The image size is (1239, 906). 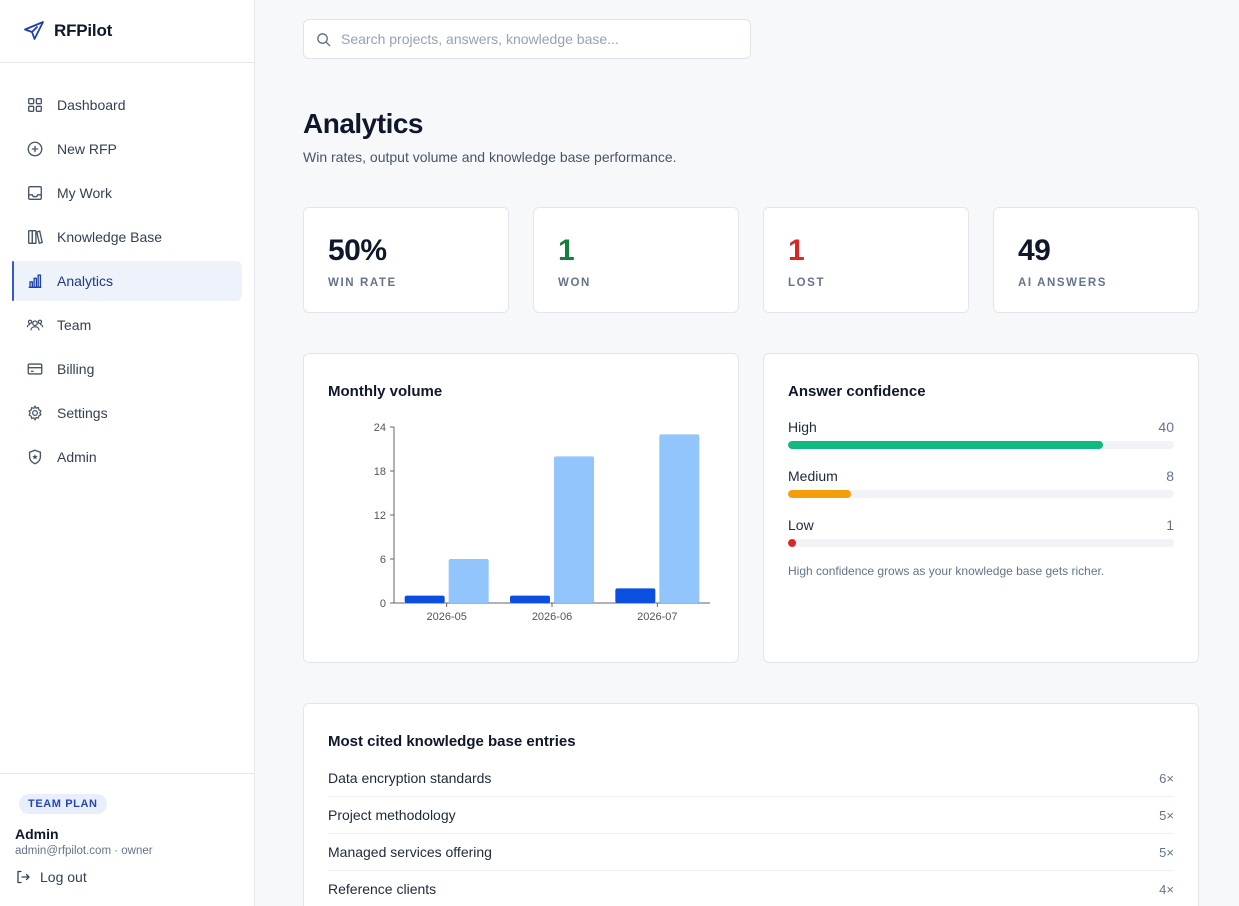 I want to click on sidebar-item-label: Settings, so click(x=82, y=413).